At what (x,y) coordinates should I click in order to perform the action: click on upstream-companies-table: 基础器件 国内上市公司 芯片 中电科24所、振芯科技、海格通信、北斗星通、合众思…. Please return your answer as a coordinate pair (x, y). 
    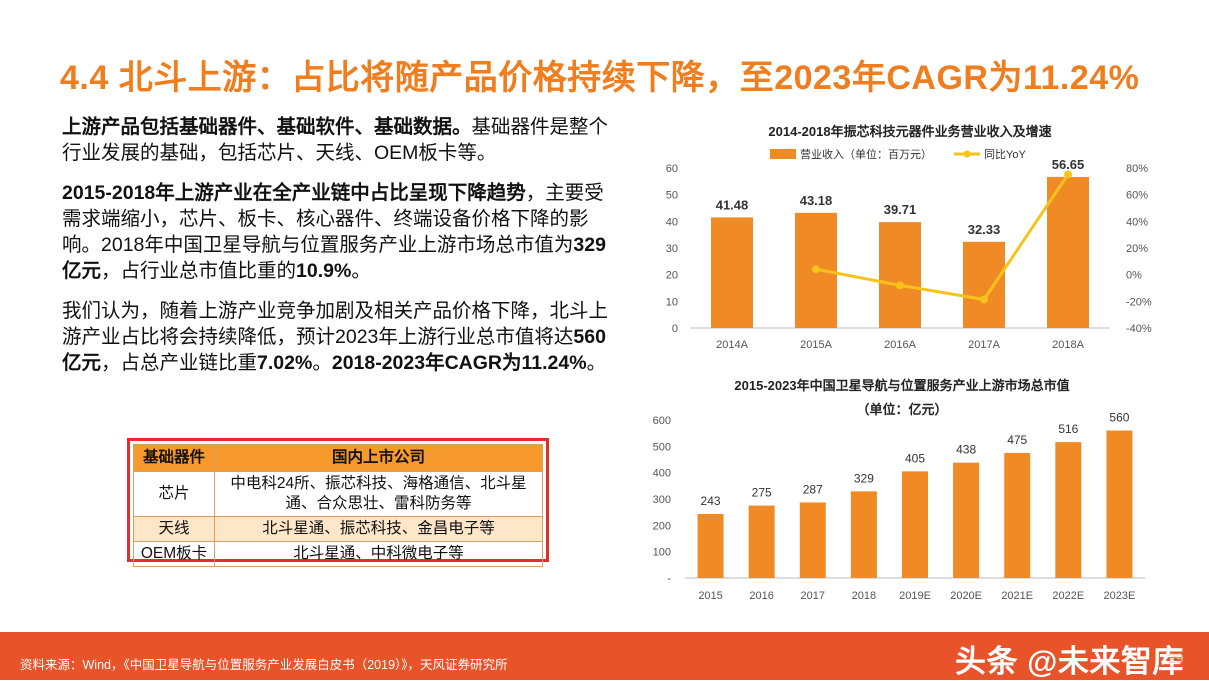
    Looking at the image, I should click on (338, 505).